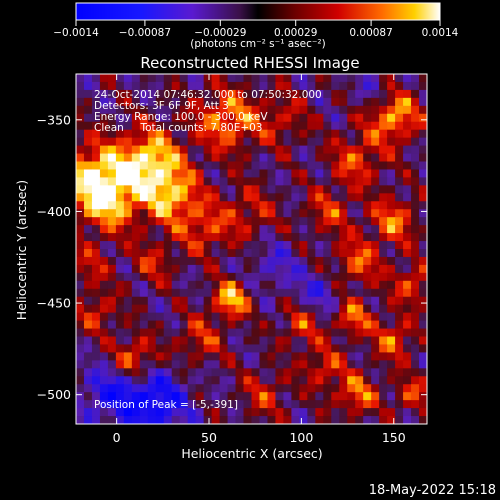 This screenshot has width=500, height=500. Describe the element at coordinates (161, 106) in the screenshot. I see `annotation-detectors: Detectors: 3F 6F 9F, Att 3` at that location.